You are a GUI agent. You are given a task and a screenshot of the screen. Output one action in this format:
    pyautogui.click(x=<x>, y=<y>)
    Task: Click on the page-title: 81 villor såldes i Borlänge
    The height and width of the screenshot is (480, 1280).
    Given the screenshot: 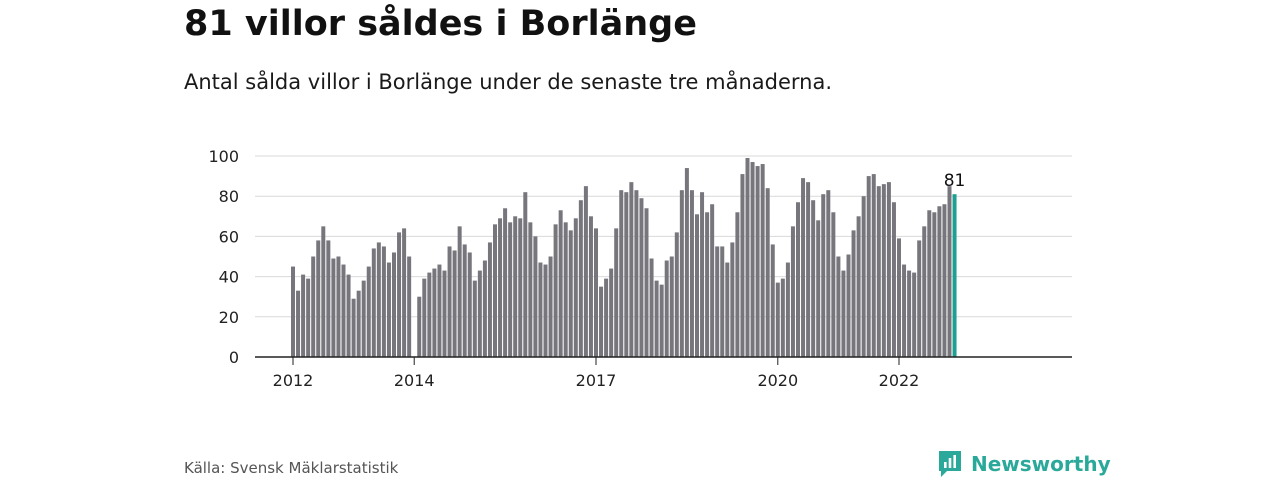 What is the action you would take?
    pyautogui.click(x=440, y=24)
    